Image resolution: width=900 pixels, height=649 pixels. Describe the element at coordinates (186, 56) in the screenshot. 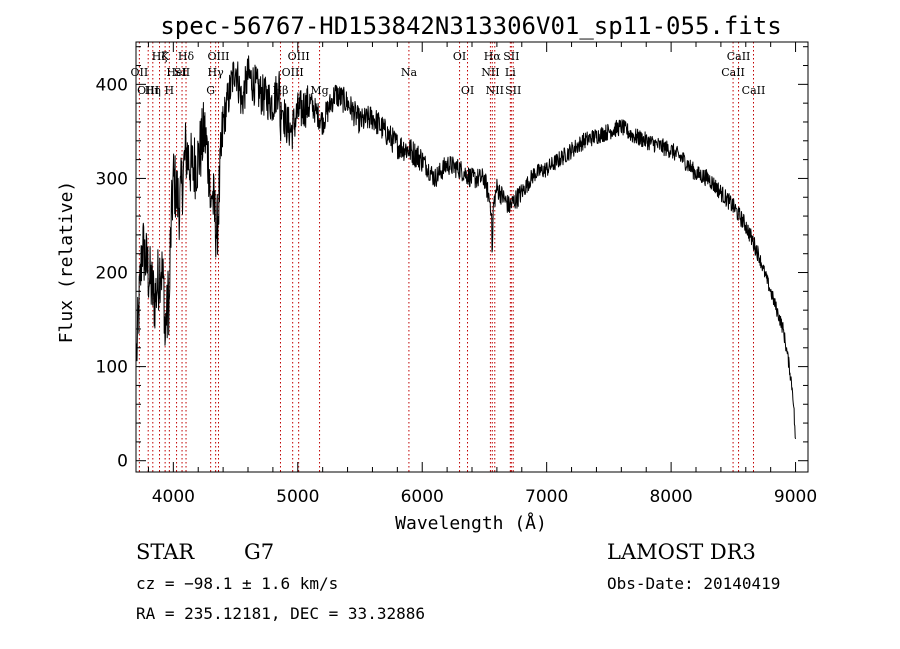

I see `line-label-8: Hδ` at that location.